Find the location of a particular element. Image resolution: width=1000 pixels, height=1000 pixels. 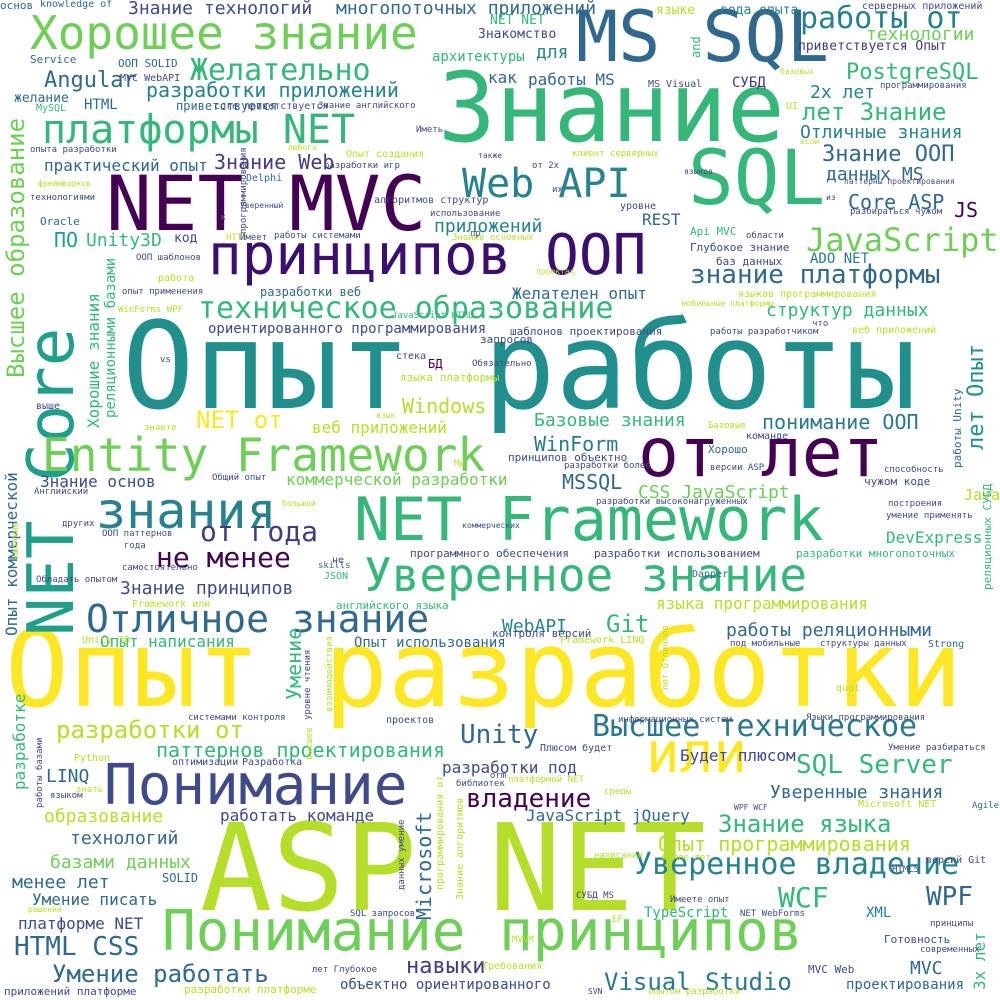

word: quot is located at coordinates (848, 688).